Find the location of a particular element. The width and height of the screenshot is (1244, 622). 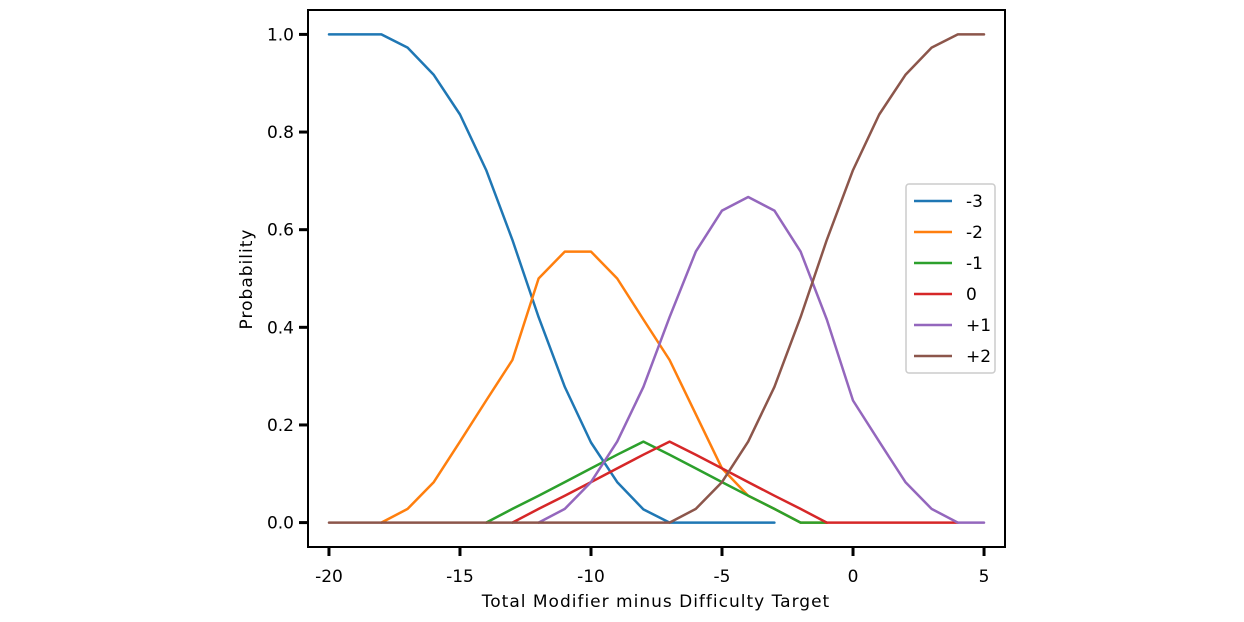

legend-label: -1 is located at coordinates (974, 264).